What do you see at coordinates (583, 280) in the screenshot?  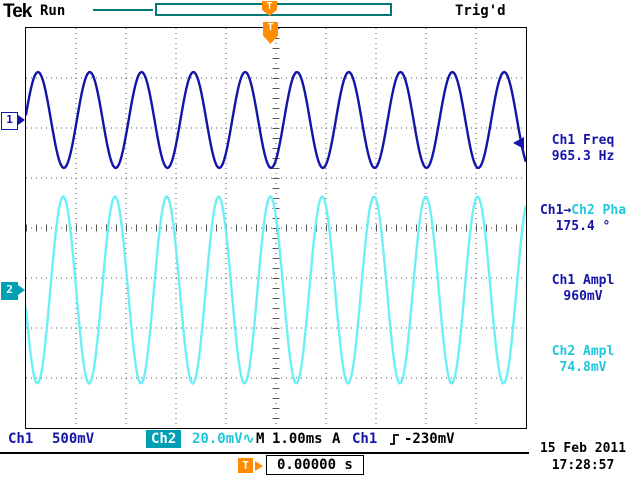 I see `measurement-label: Ch1 Ampl` at bounding box center [583, 280].